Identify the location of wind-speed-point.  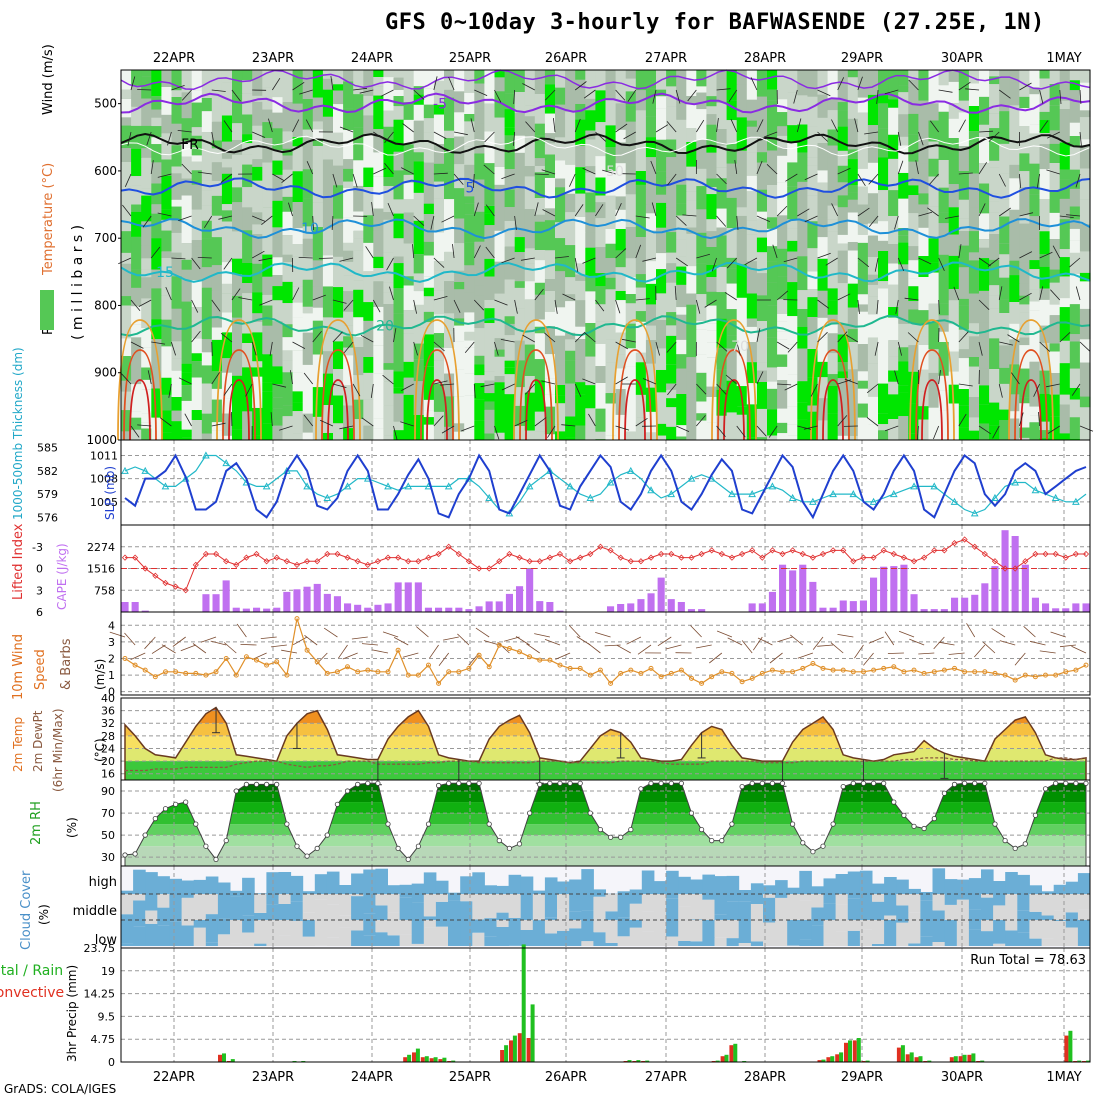
(702, 683).